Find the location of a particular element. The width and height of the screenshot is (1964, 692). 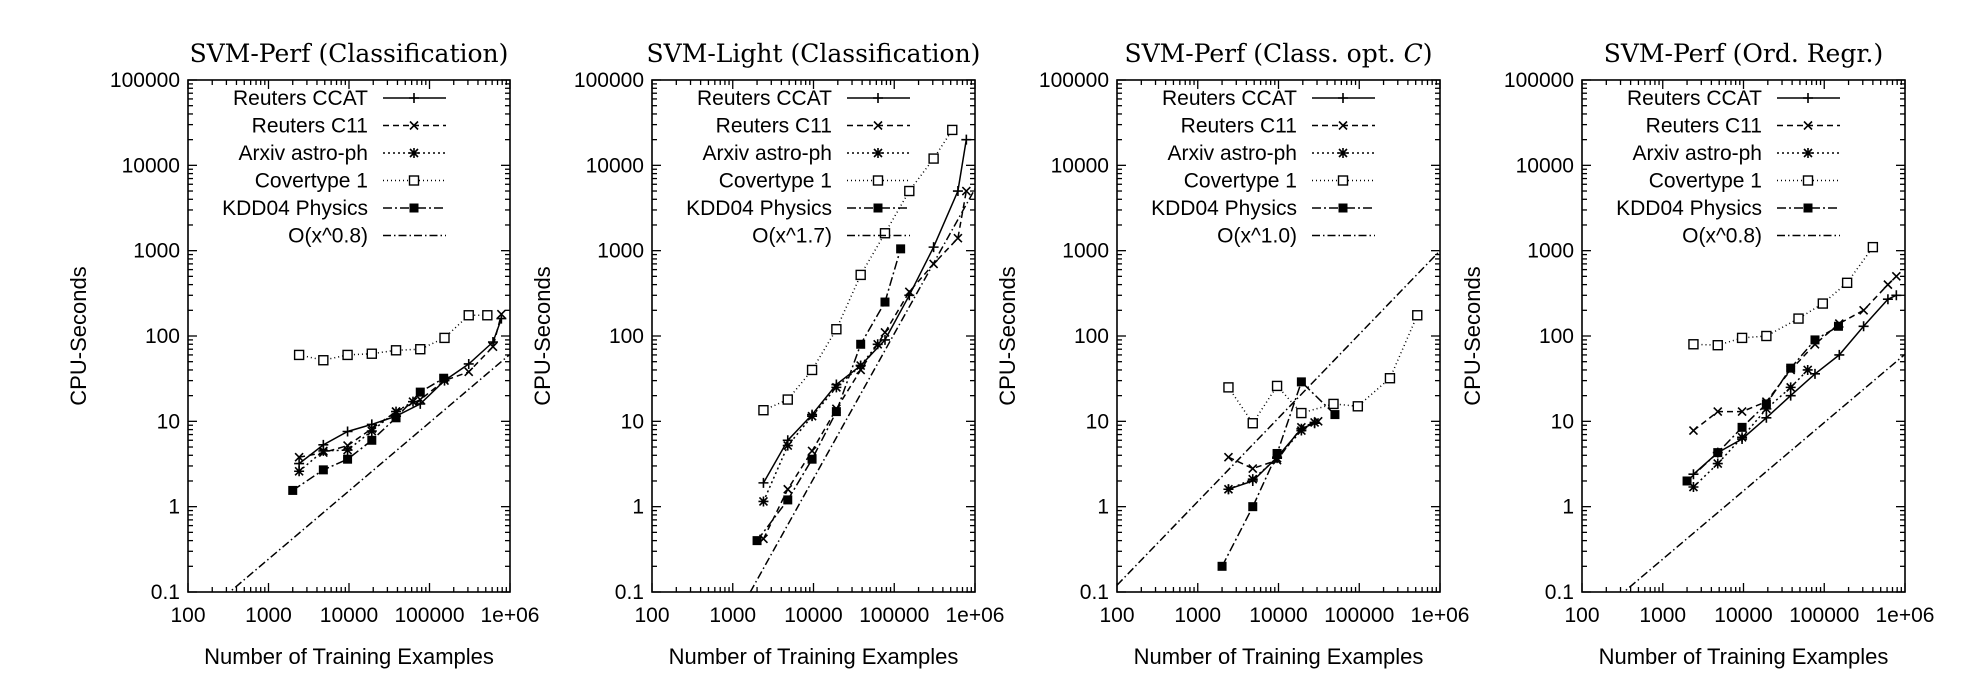

chart-title: SVM-Light (Classification) is located at coordinates (814, 53).